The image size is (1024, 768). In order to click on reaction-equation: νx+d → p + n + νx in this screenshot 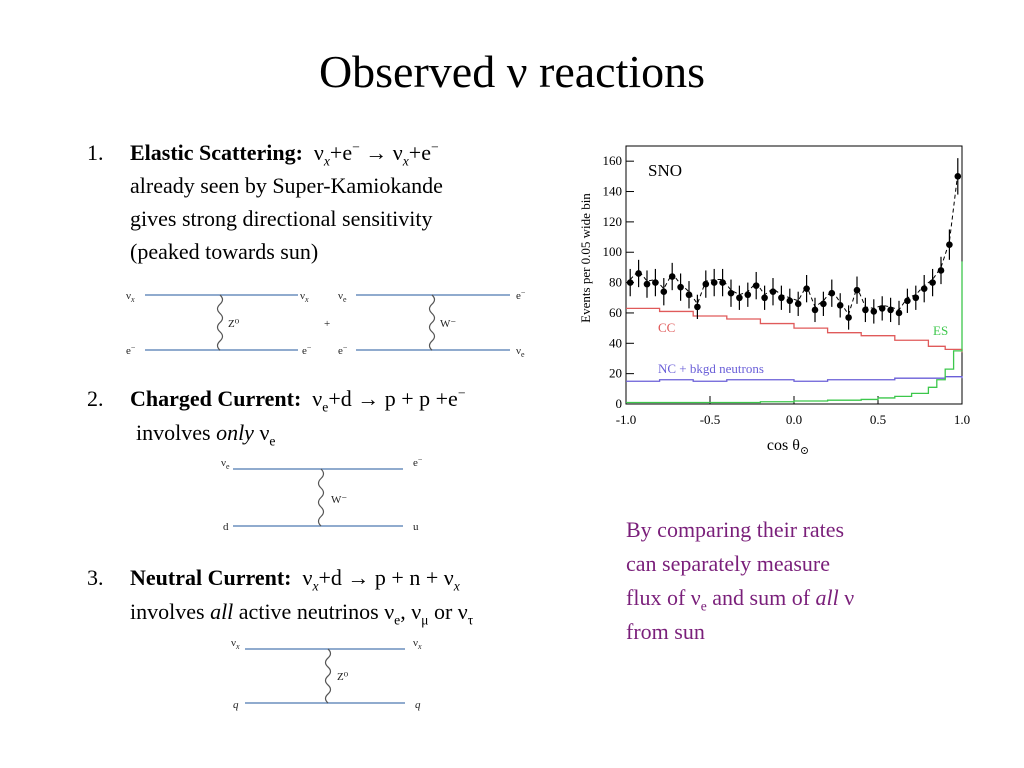, I will do `click(381, 579)`.